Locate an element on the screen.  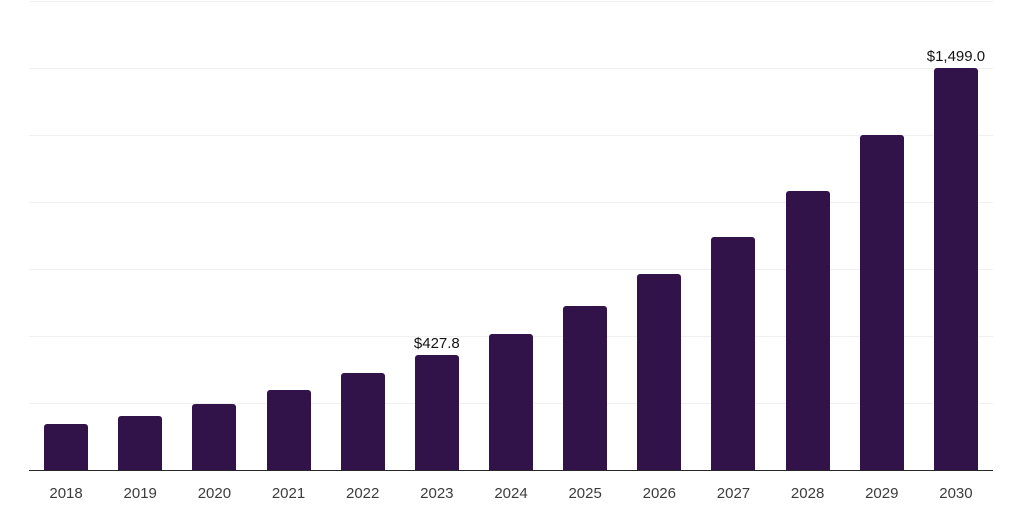
bar-2021 is located at coordinates (288, 429).